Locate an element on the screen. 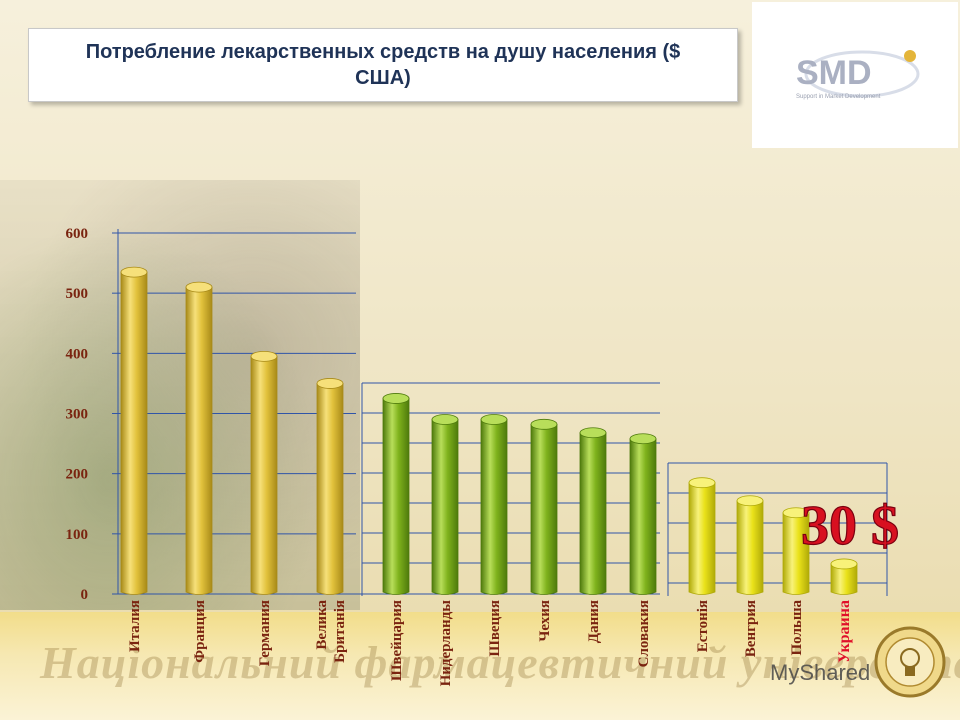 This screenshot has width=960, height=720. x-tick-label: Нидерланды is located at coordinates (446, 643).